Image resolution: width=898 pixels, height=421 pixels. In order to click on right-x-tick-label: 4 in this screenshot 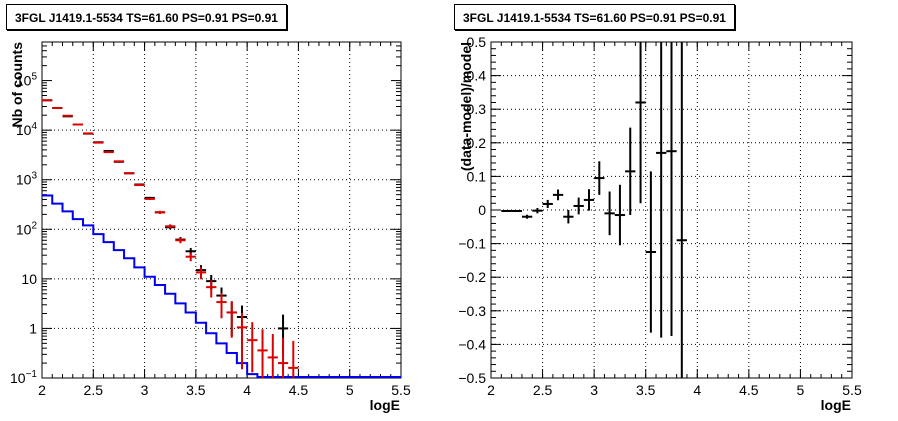, I will do `click(697, 390)`.